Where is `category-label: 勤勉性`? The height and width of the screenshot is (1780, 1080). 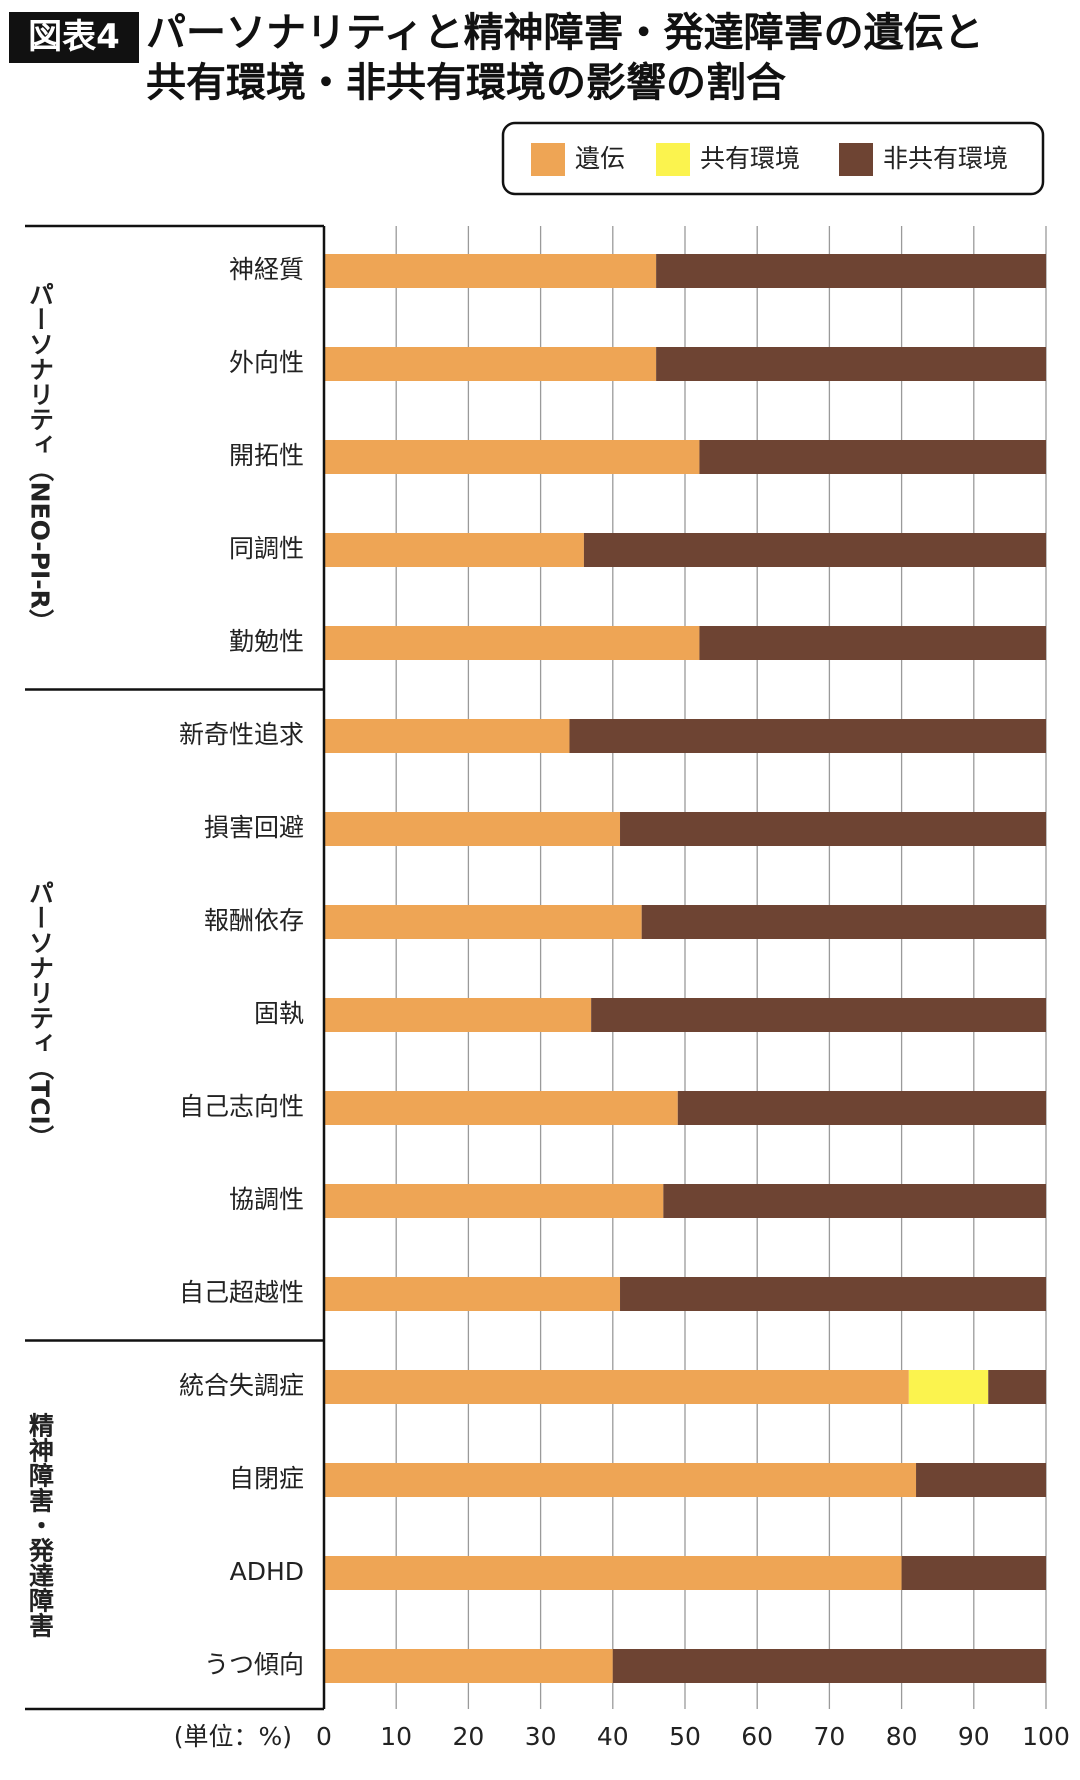
category-label: 勤勉性 is located at coordinates (266, 641).